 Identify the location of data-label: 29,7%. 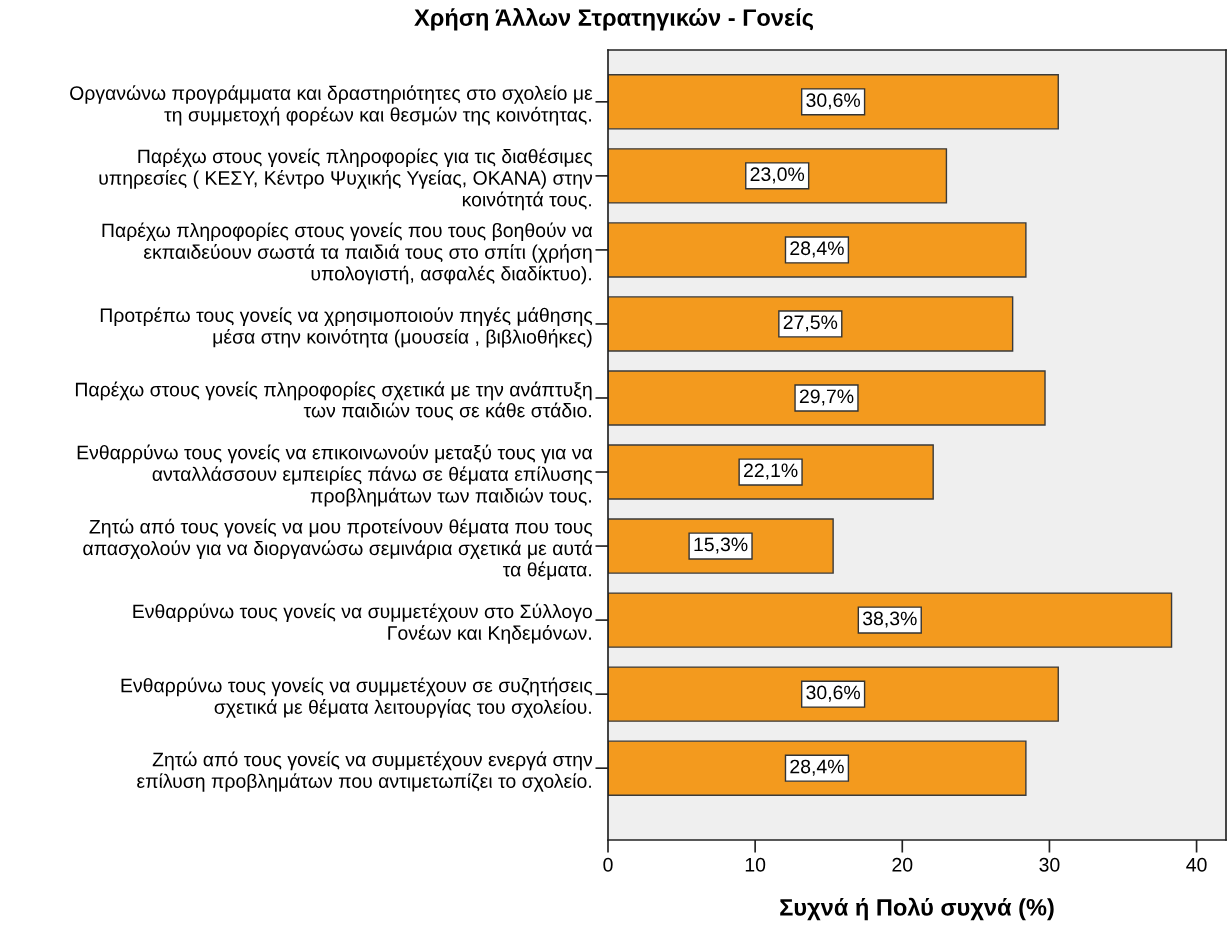
(826, 397).